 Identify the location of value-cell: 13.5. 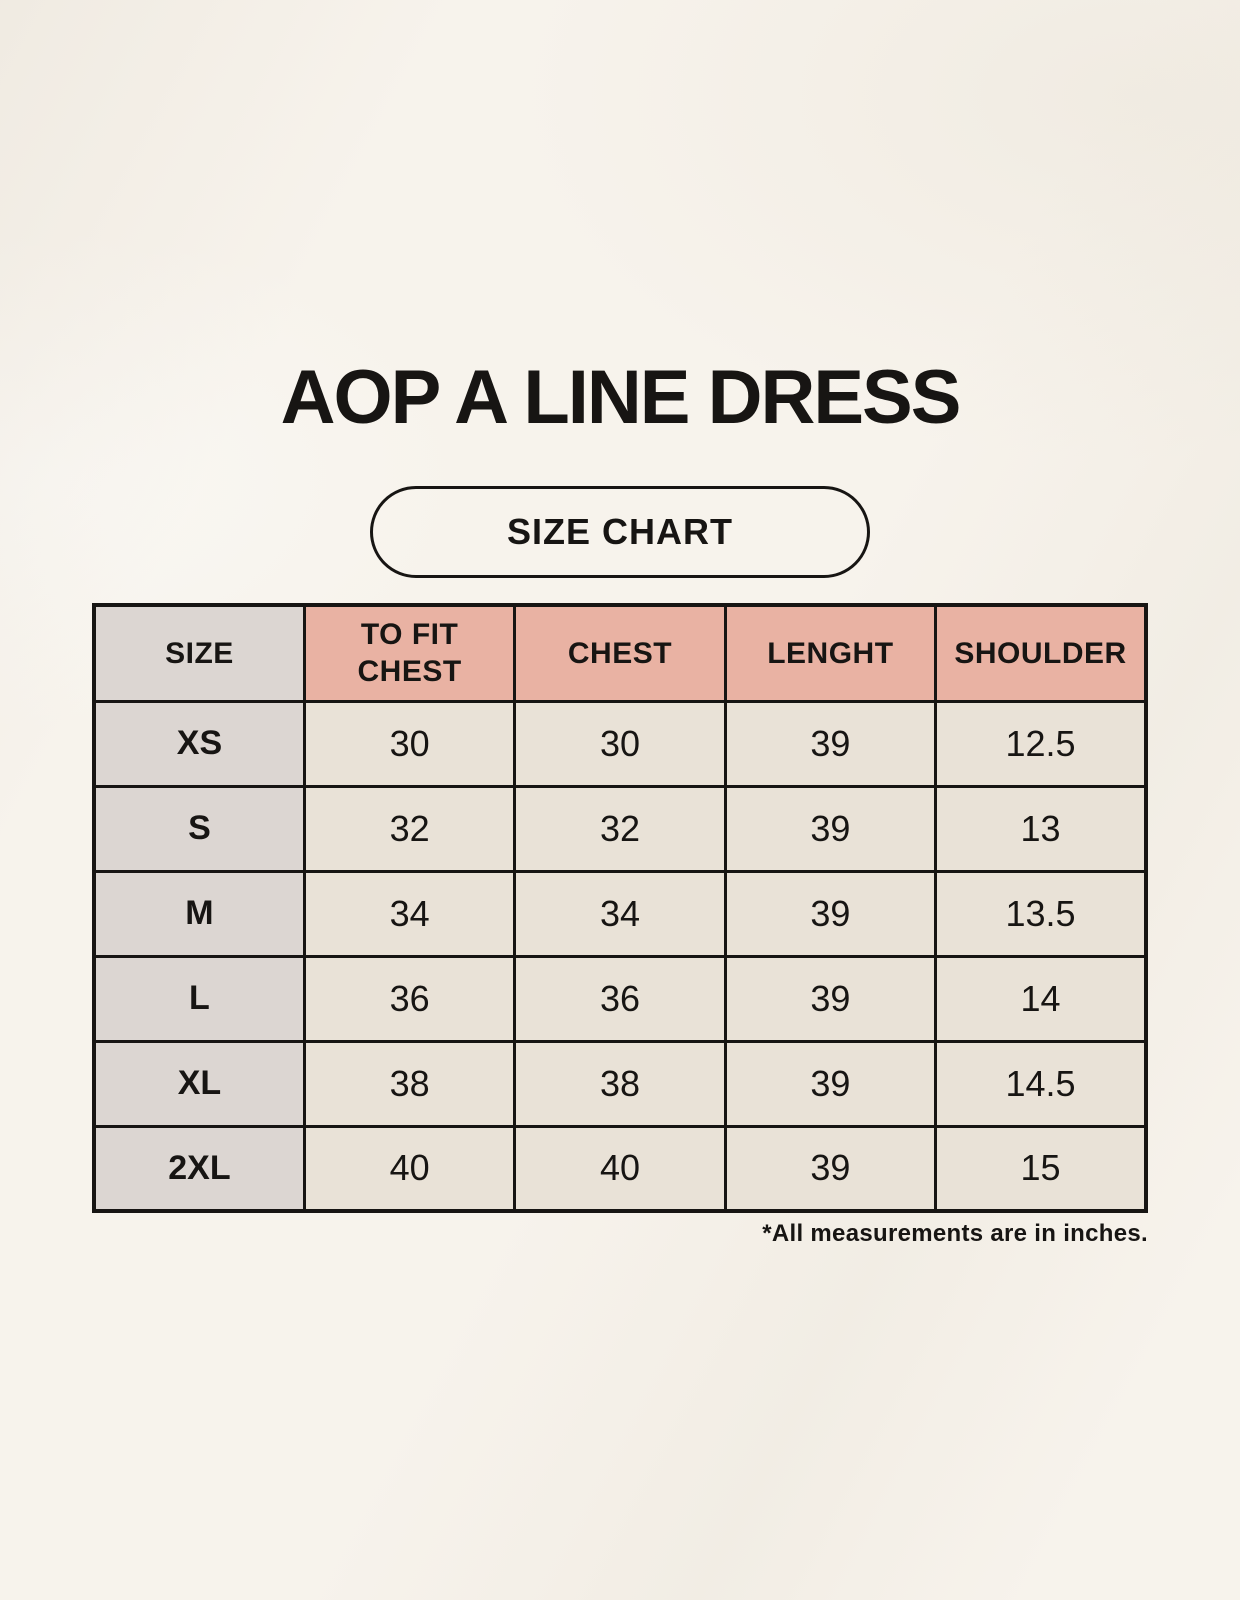
(1041, 913).